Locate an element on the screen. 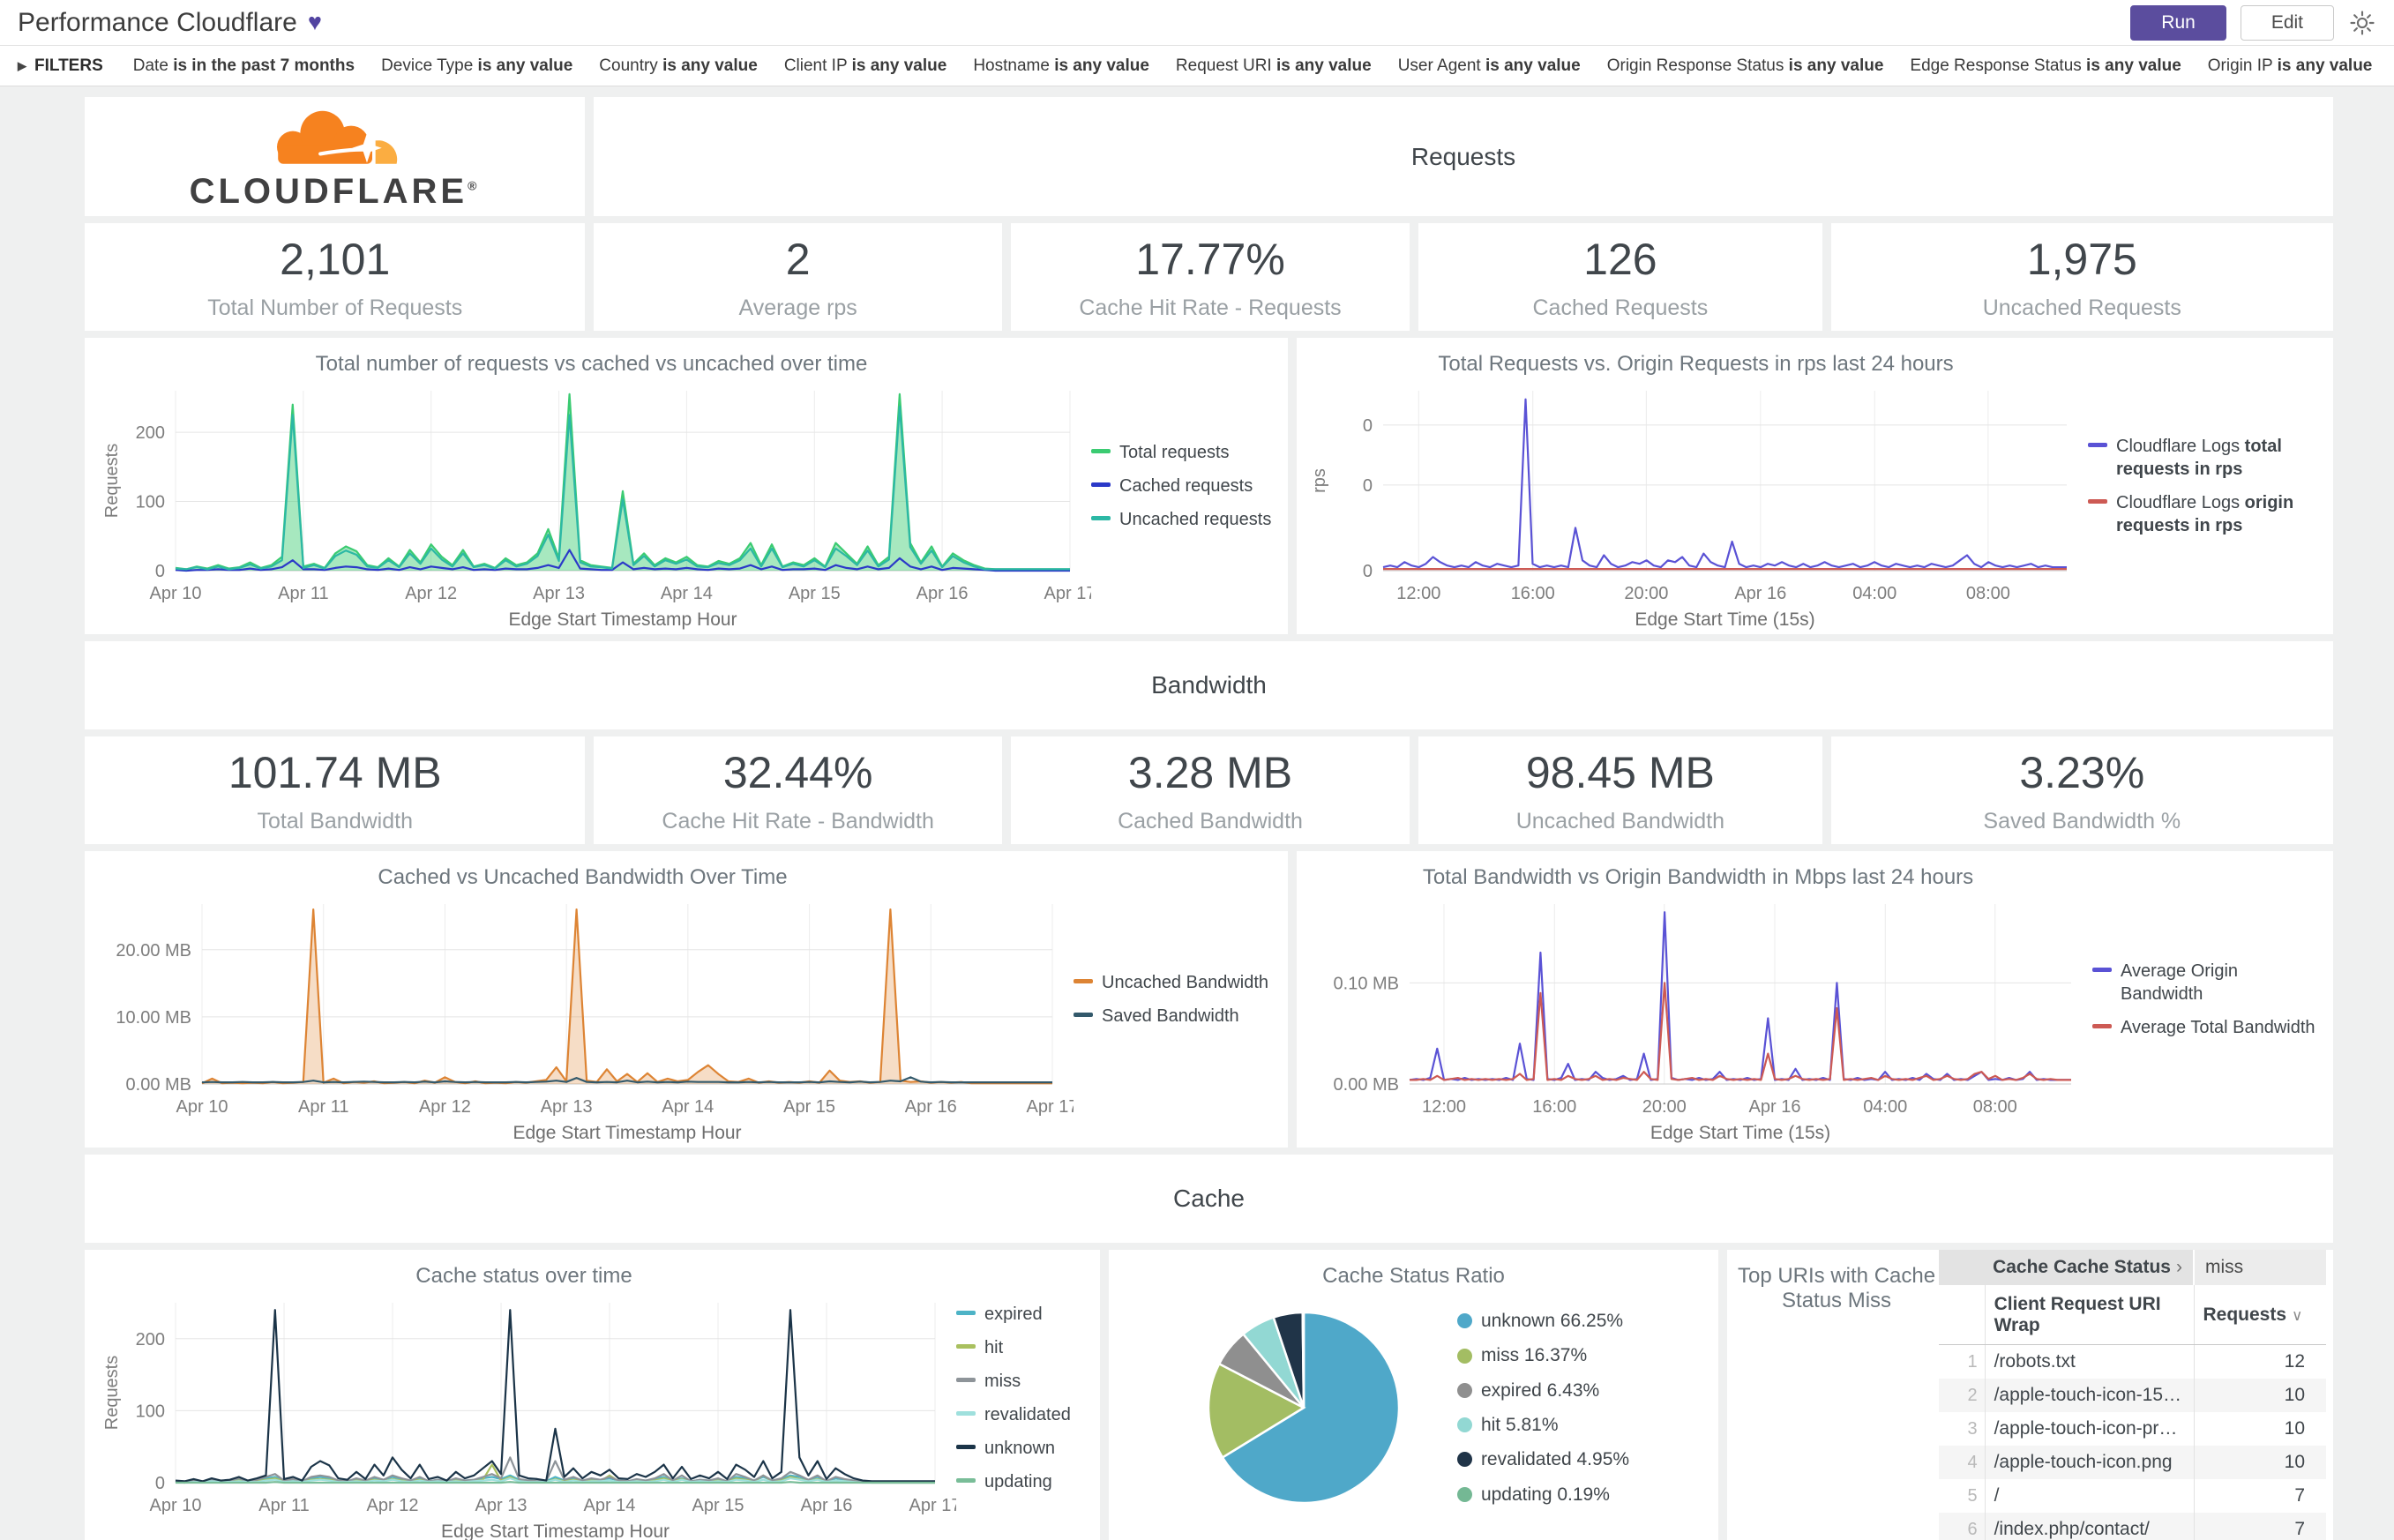  uri-cell: /apple-touch-icon-precomposed.png is located at coordinates (2094, 1428).